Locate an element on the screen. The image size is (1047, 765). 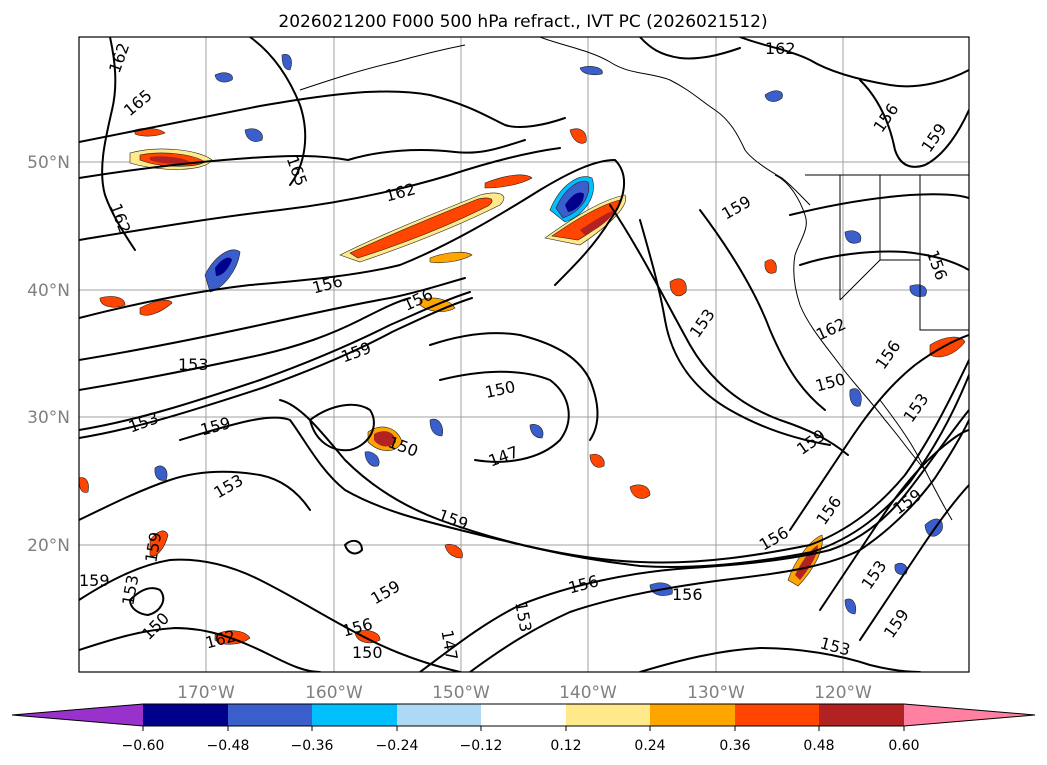
lon-label-150w: 150°W is located at coordinates (461, 693).